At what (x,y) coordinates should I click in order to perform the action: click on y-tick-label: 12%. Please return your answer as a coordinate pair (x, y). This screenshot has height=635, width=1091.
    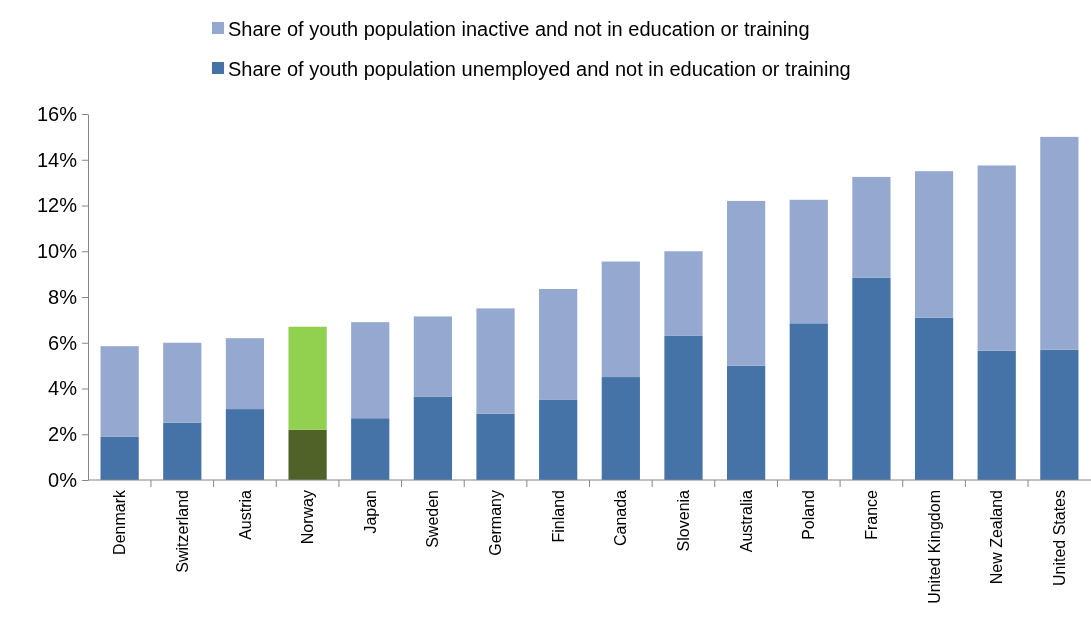
    Looking at the image, I should click on (57, 205).